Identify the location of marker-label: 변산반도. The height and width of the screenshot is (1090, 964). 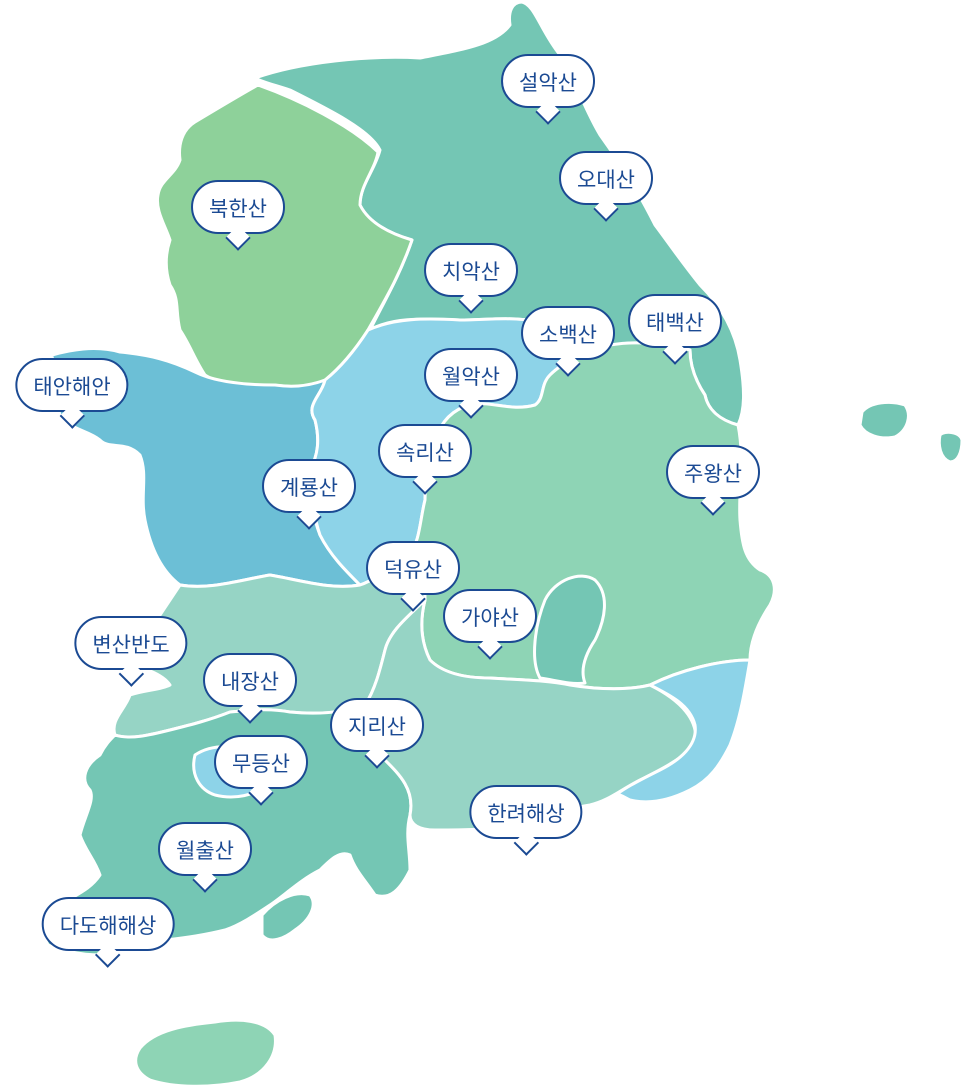
(131, 643).